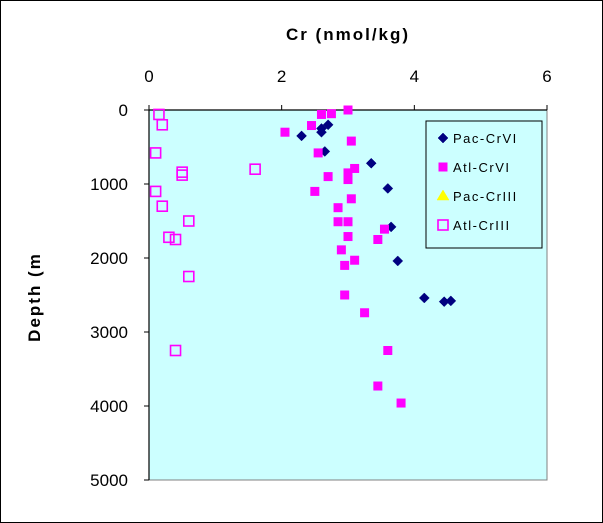 The width and height of the screenshot is (603, 523). I want to click on y-tick-label: 0, so click(123, 110).